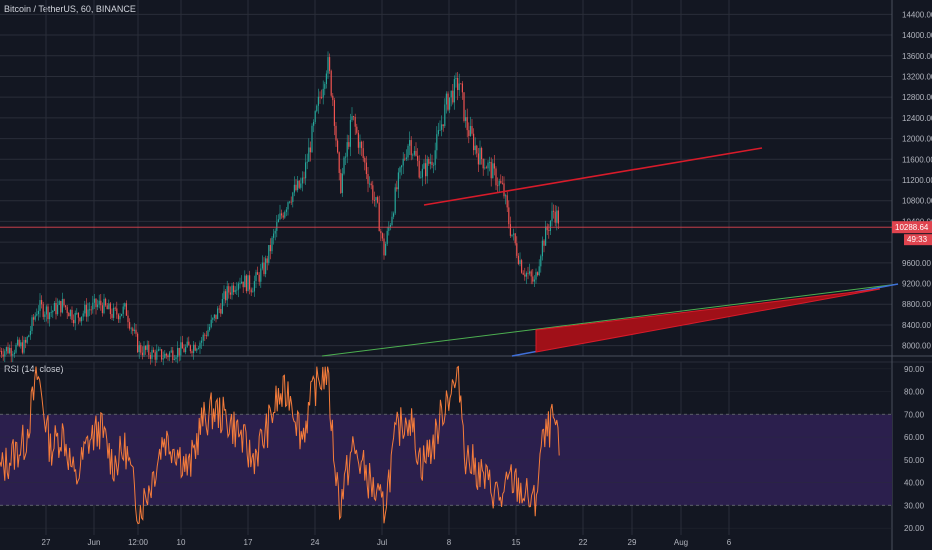 Image resolution: width=932 pixels, height=550 pixels. I want to click on time-tick-label: 15, so click(516, 542).